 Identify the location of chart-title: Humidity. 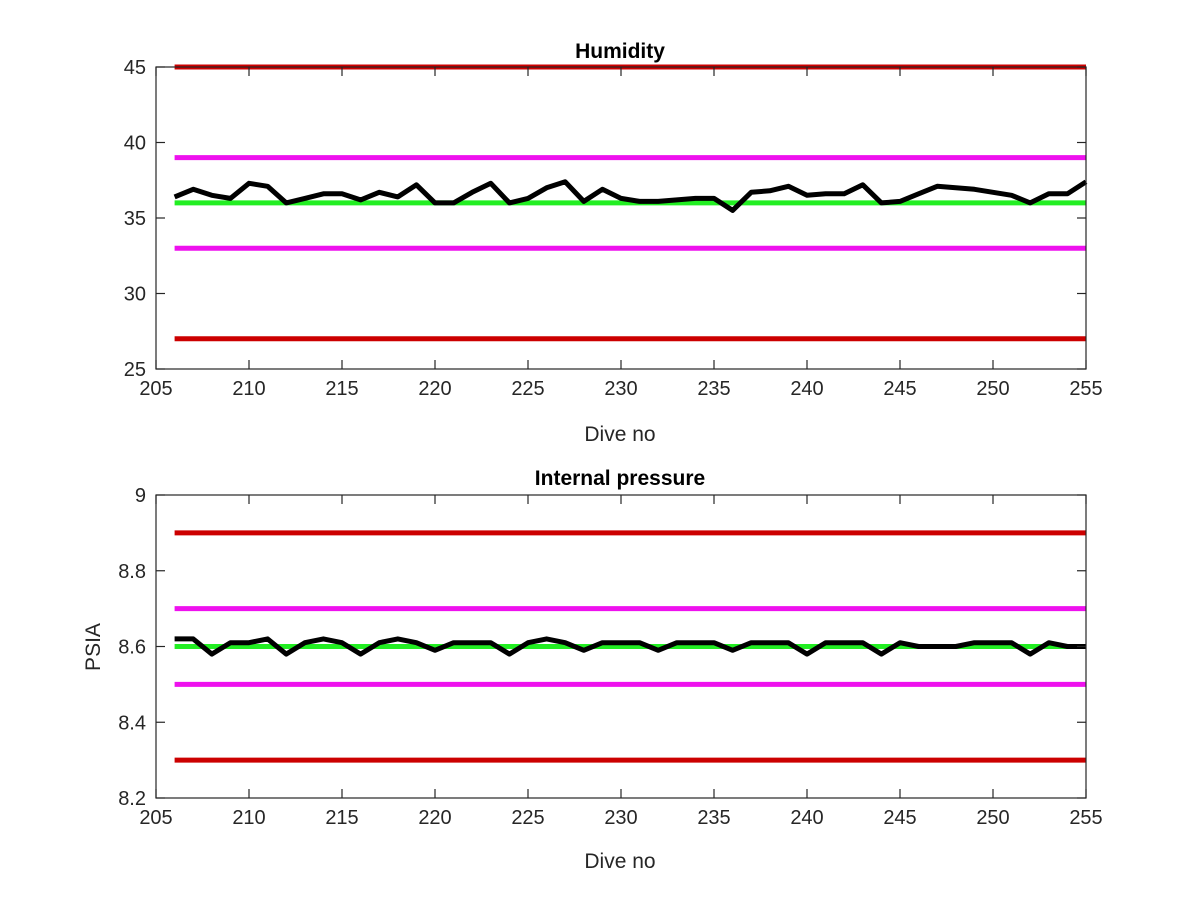
(620, 51).